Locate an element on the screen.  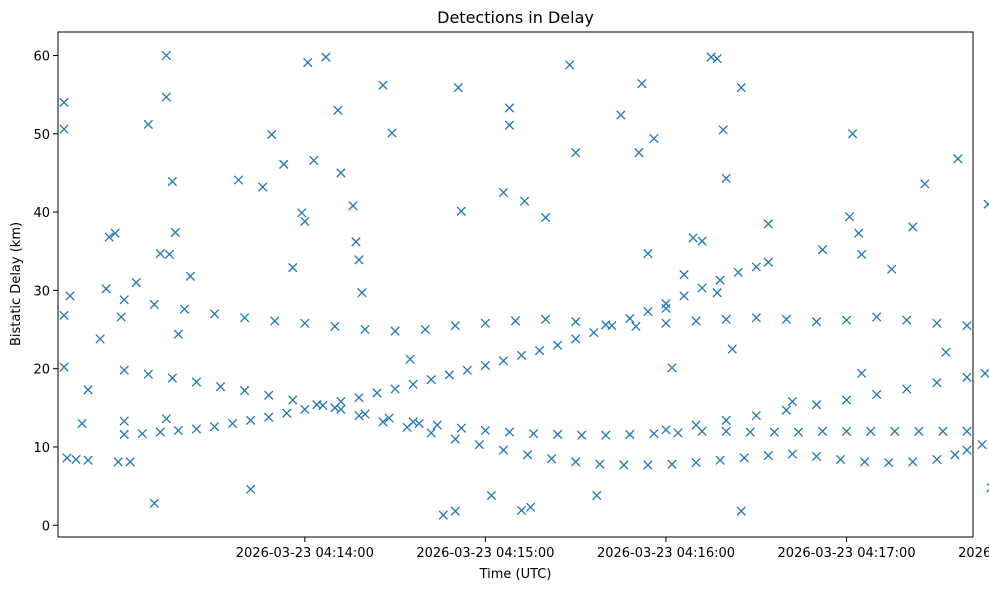
y-tick-label: 60 is located at coordinates (41, 56).